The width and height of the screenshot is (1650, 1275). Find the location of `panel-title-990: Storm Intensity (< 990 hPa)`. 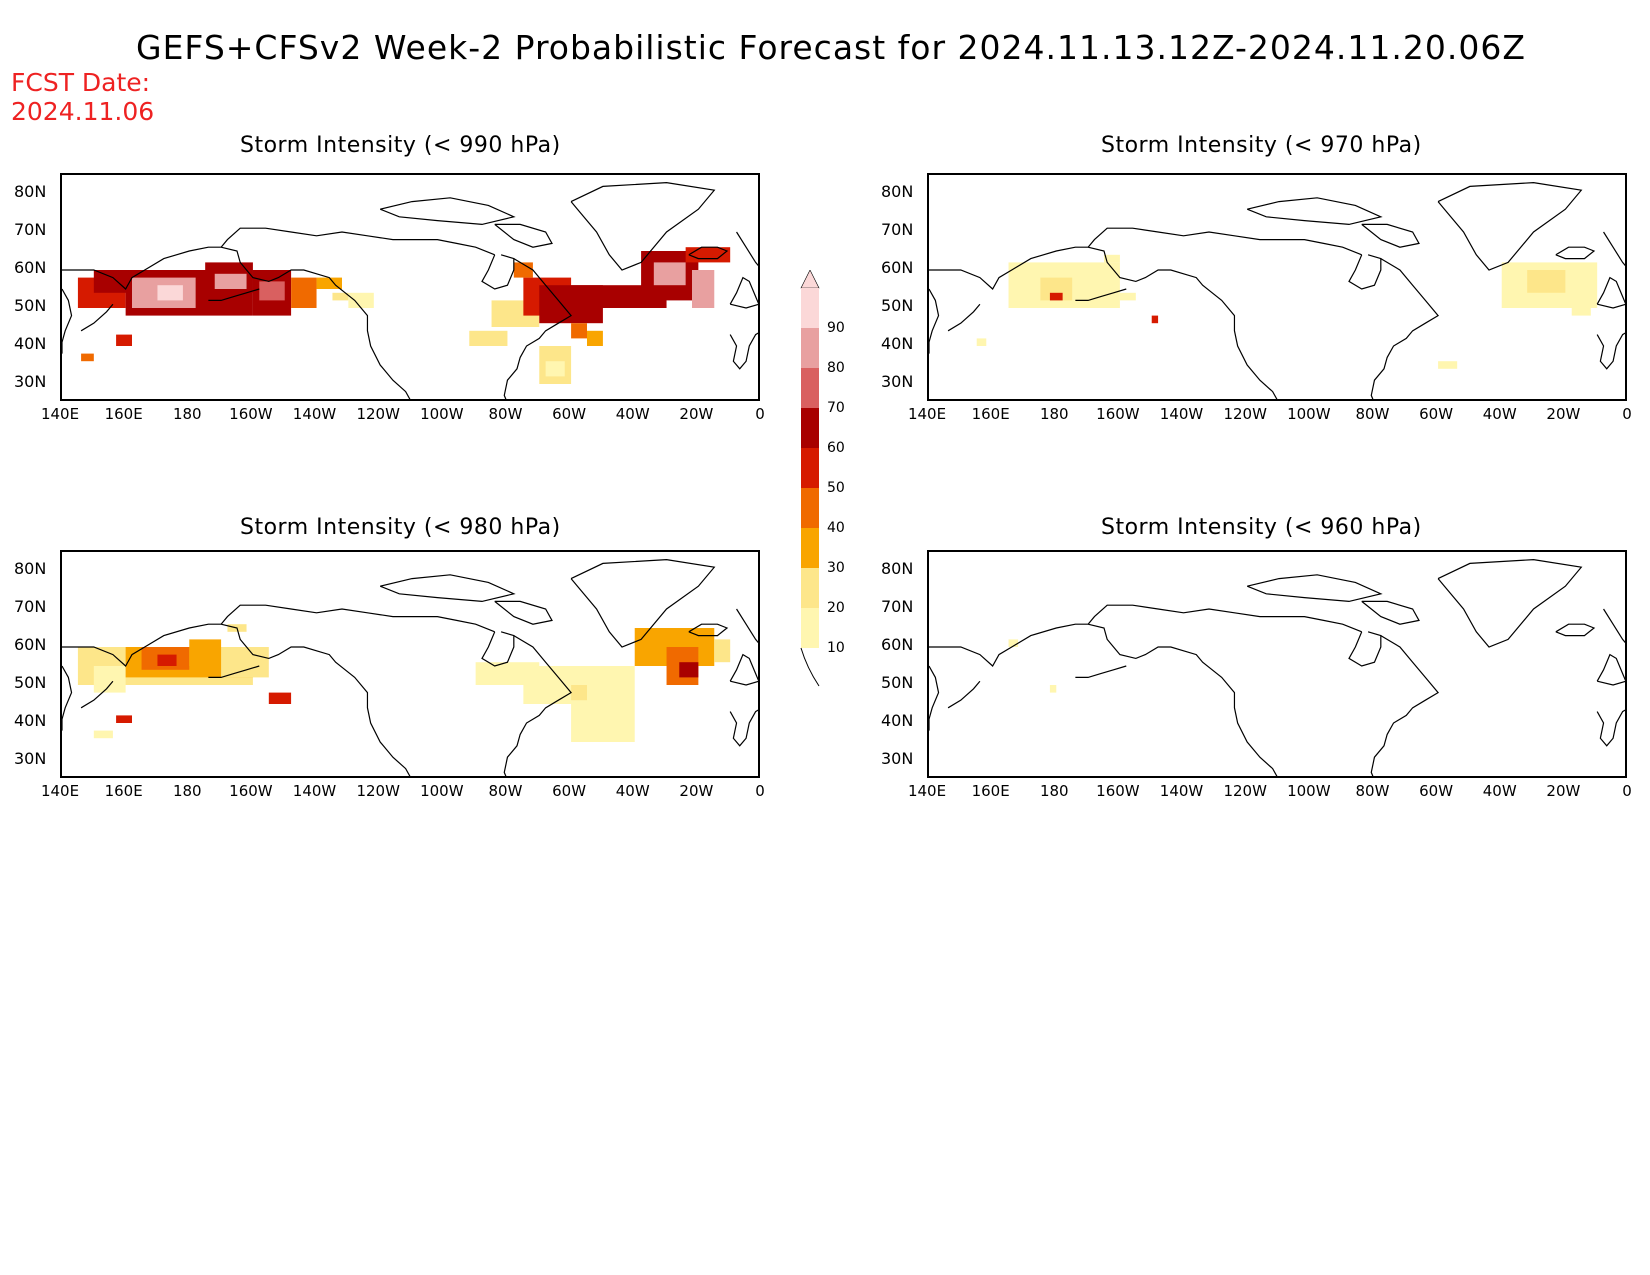

panel-title-990: Storm Intensity (< 990 hPa) is located at coordinates (400, 145).